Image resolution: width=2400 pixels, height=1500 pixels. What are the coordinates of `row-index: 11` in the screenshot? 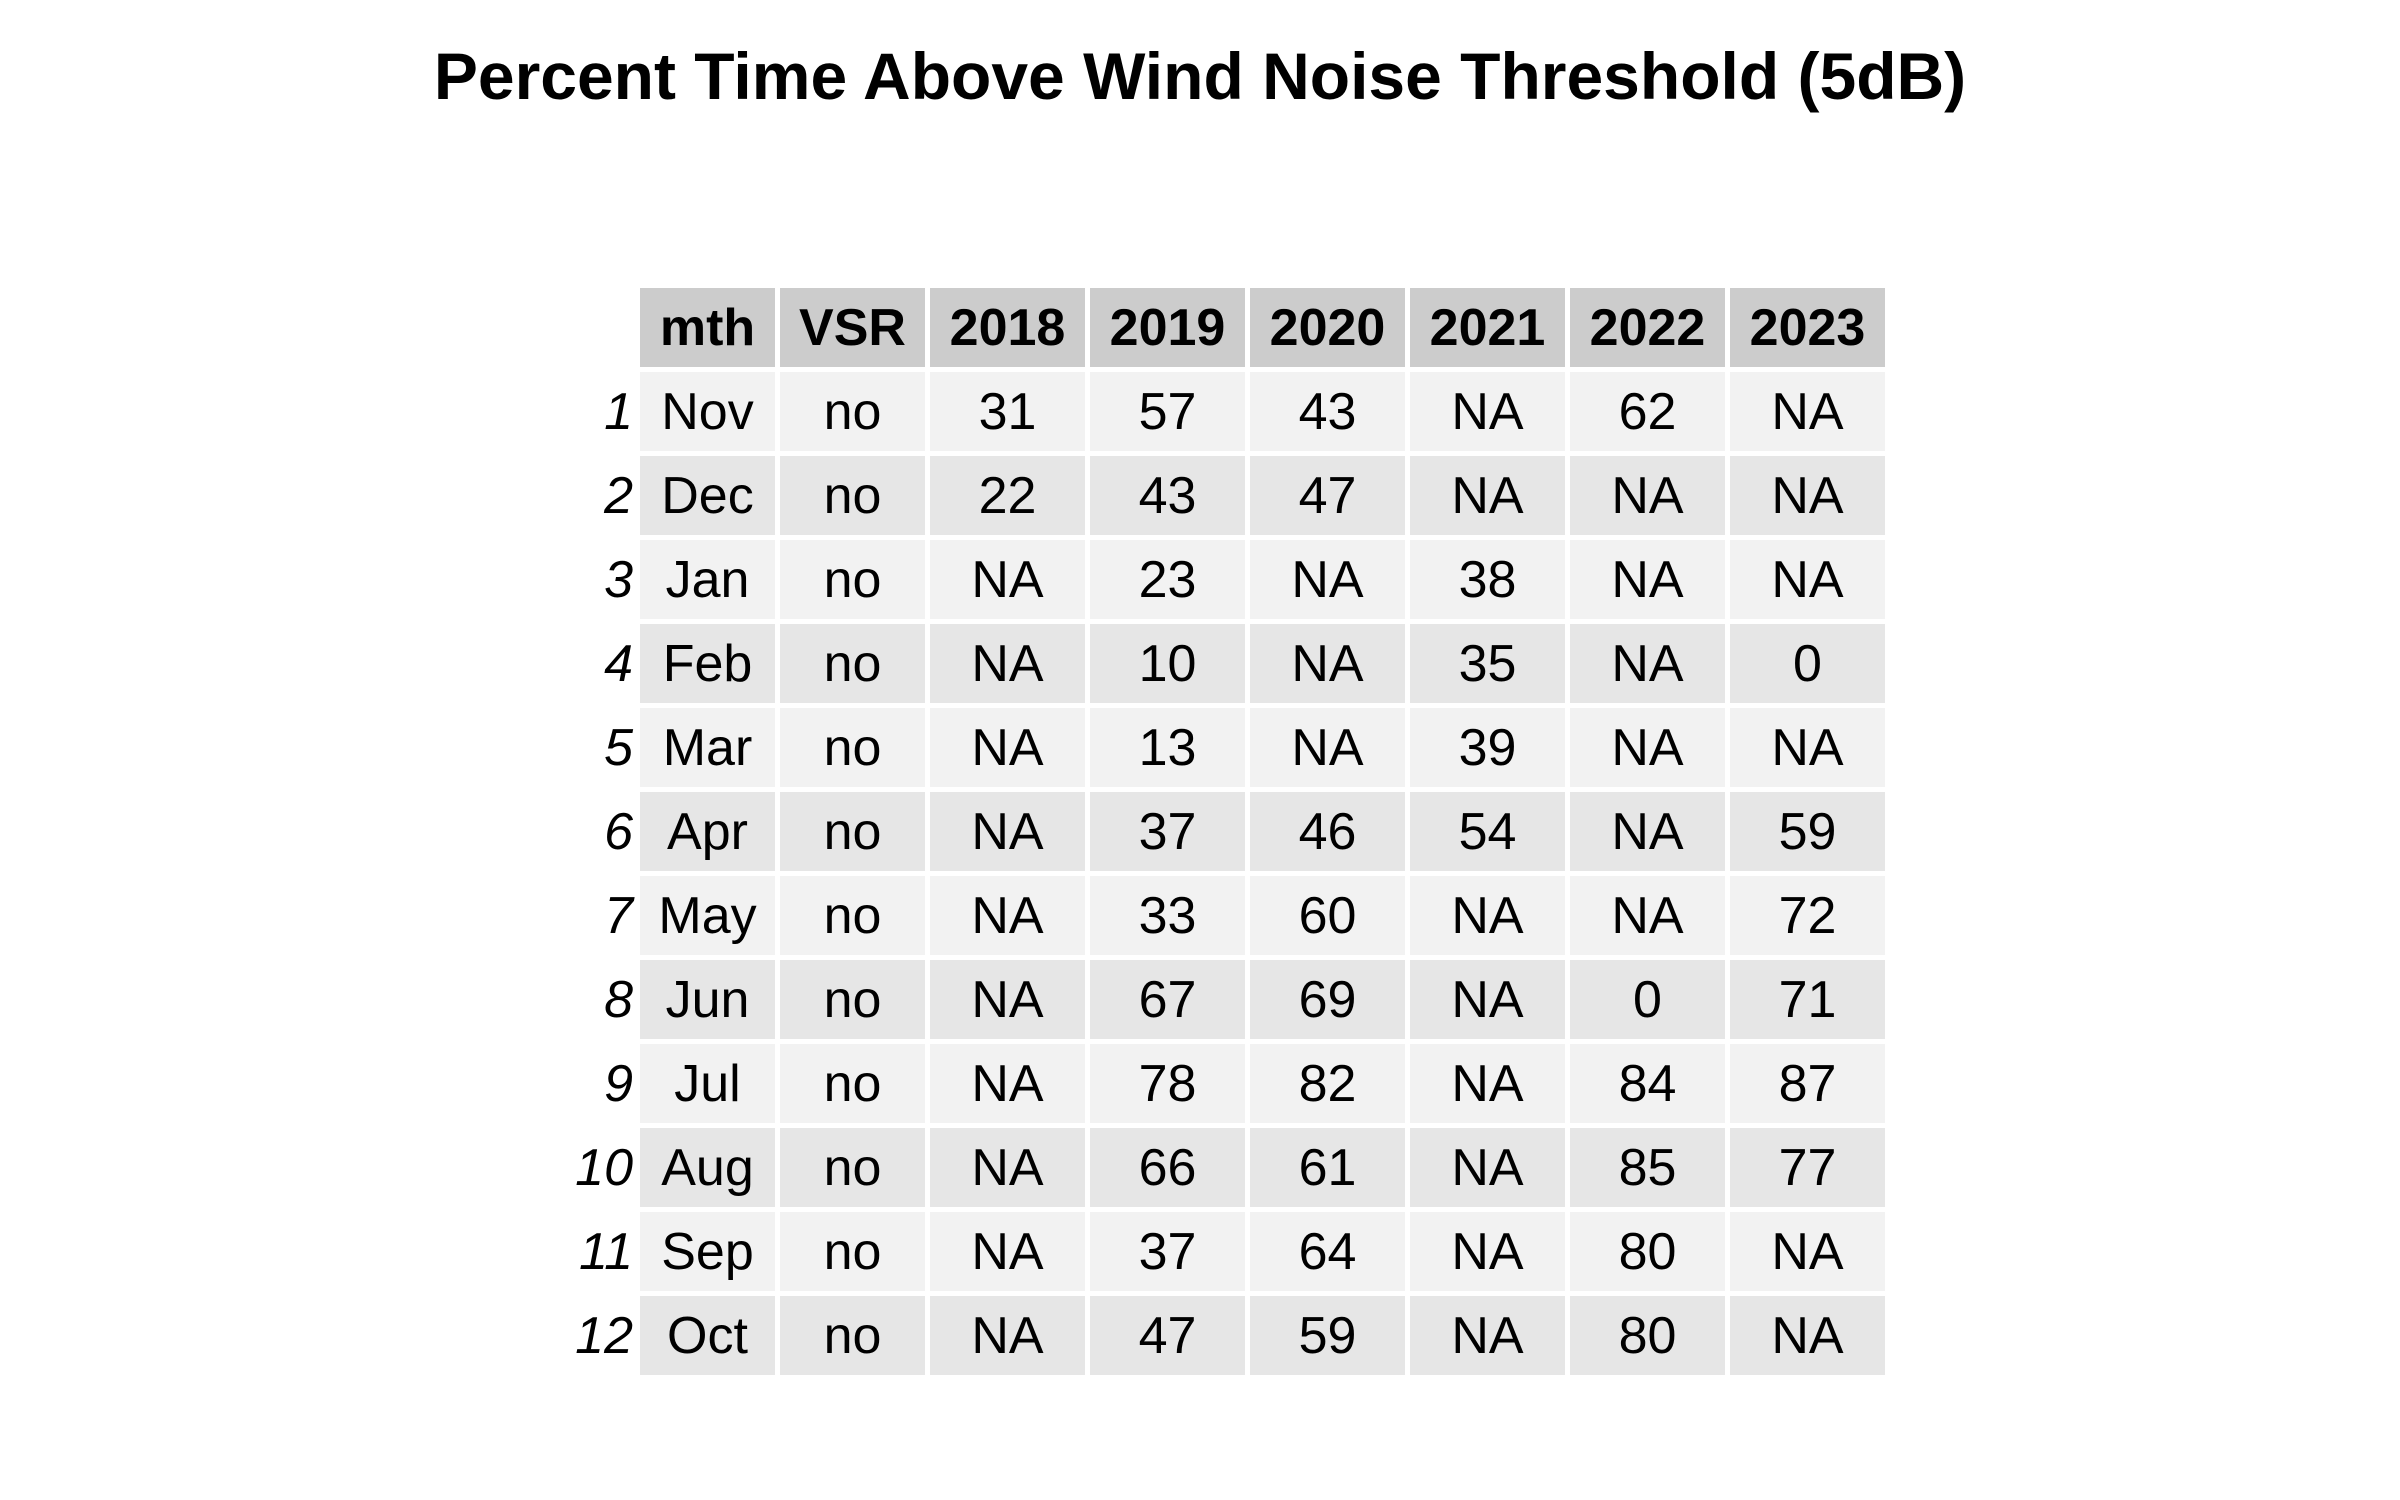 It's located at (606, 1251).